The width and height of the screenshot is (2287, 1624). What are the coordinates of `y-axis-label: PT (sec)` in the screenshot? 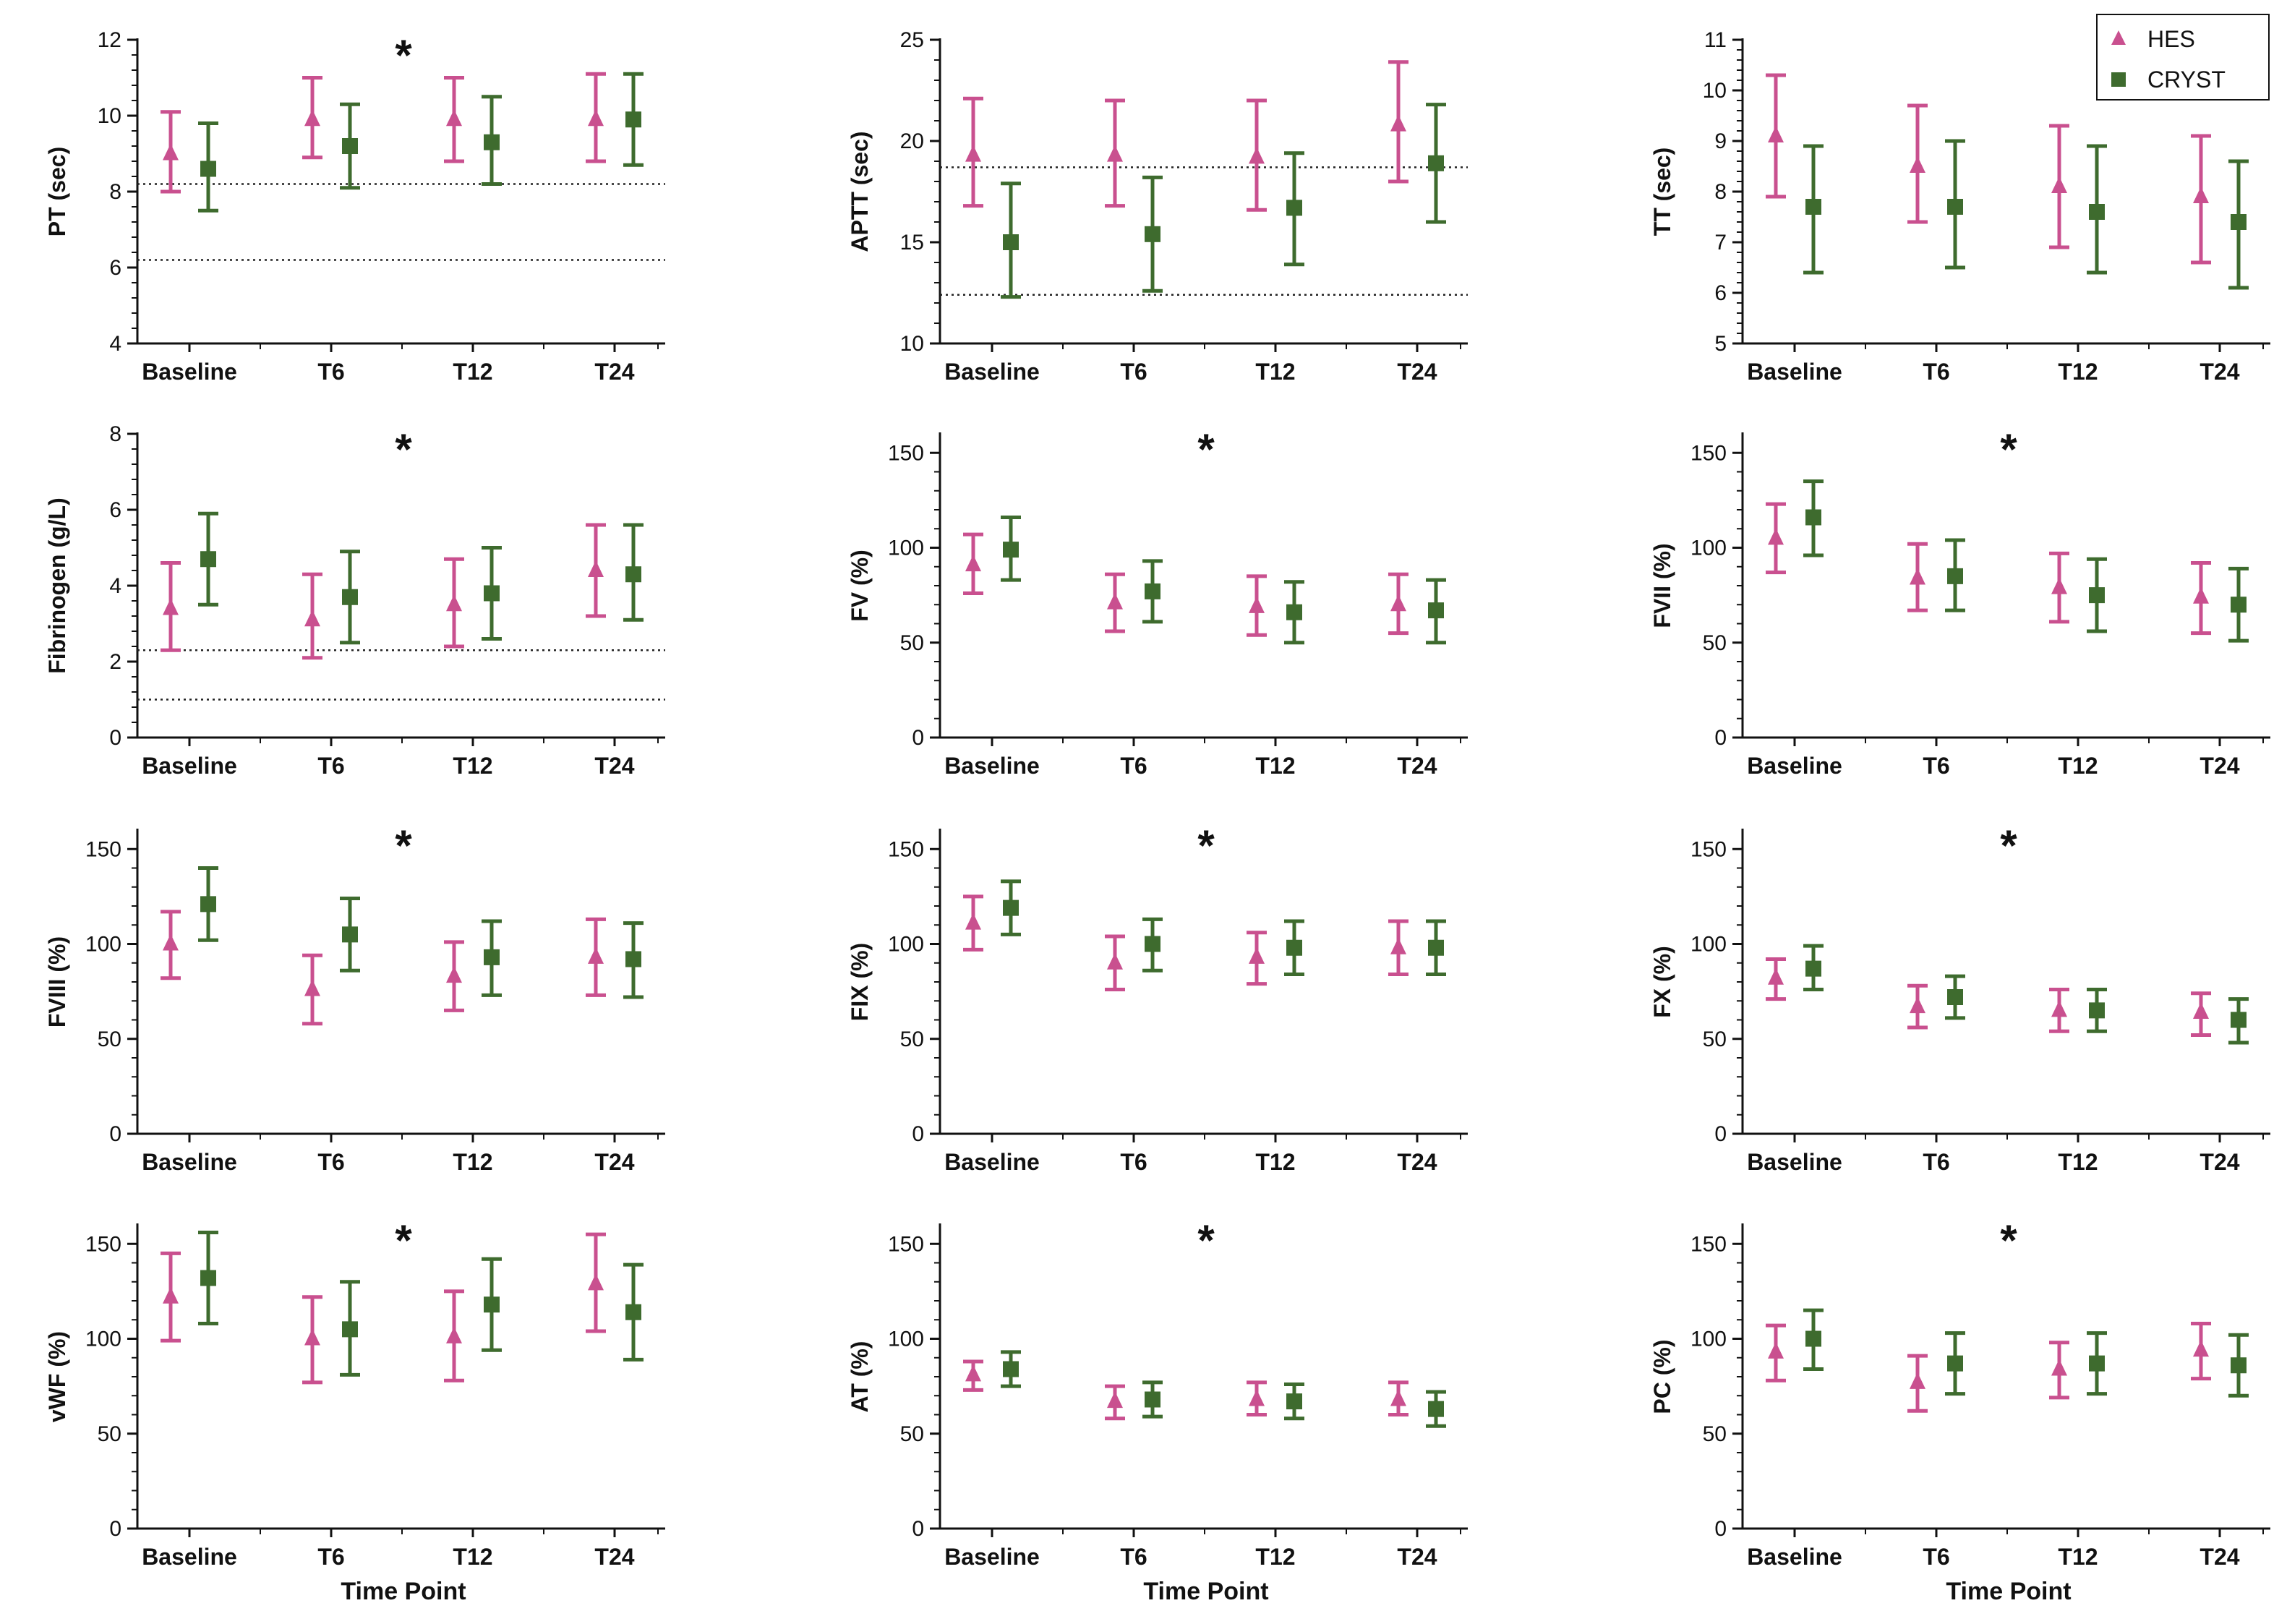 It's located at (57, 191).